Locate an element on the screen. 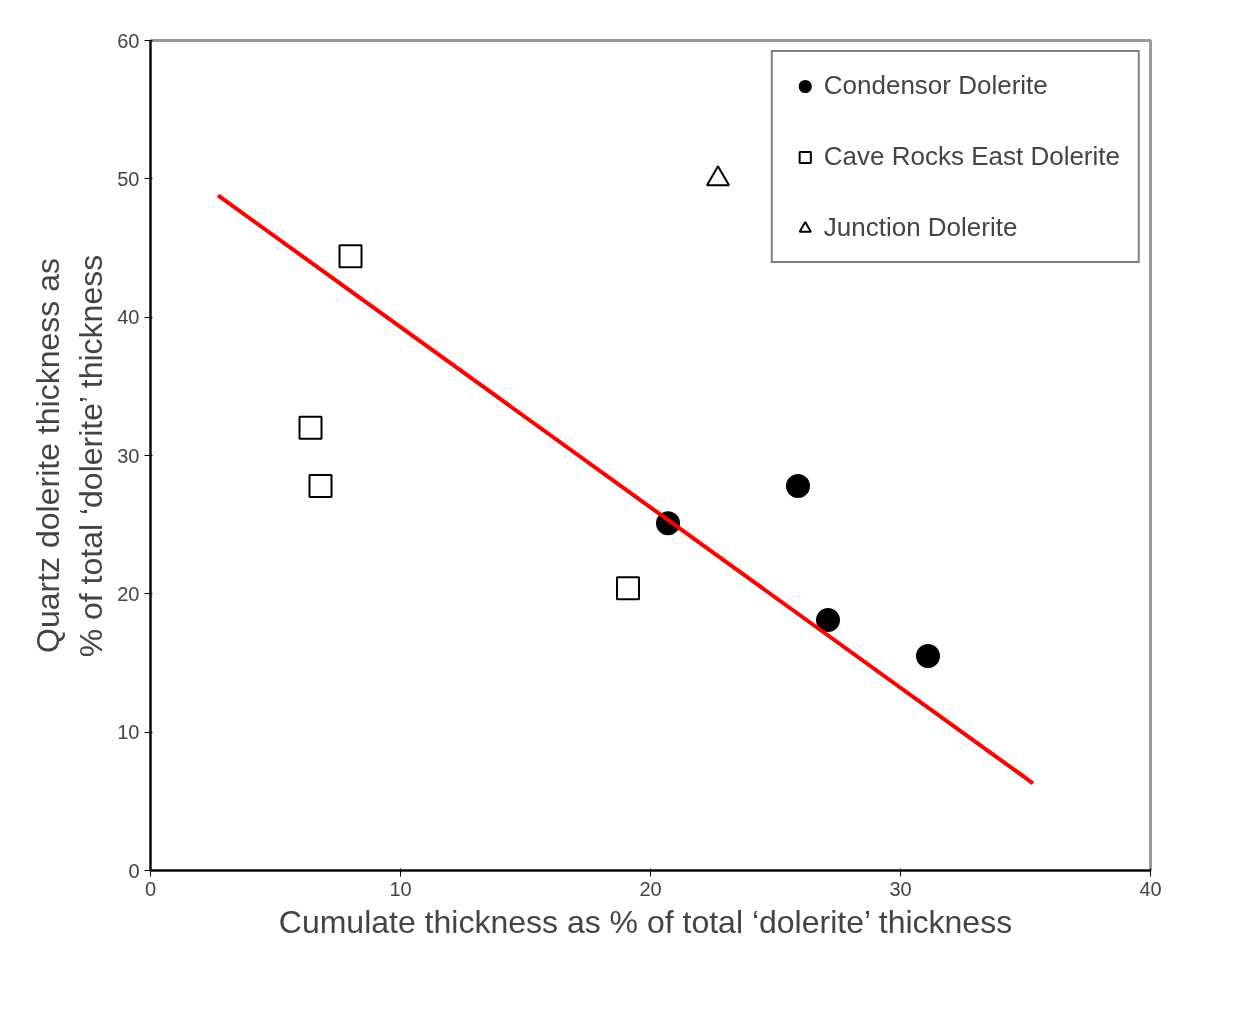 This screenshot has height=1031, width=1235. y-tick-label: 0 is located at coordinates (134, 870).